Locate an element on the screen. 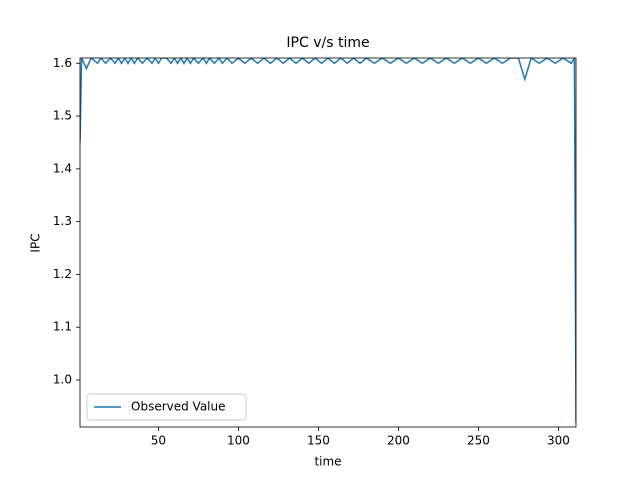 Image resolution: width=640 pixels, height=480 pixels. x-tick-label: 100 is located at coordinates (238, 441).